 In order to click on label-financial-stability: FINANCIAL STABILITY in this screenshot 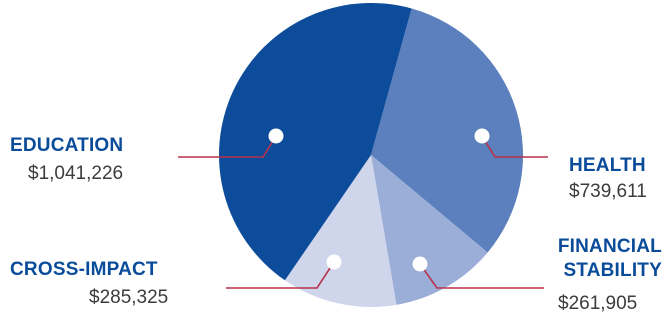, I will do `click(609, 258)`.